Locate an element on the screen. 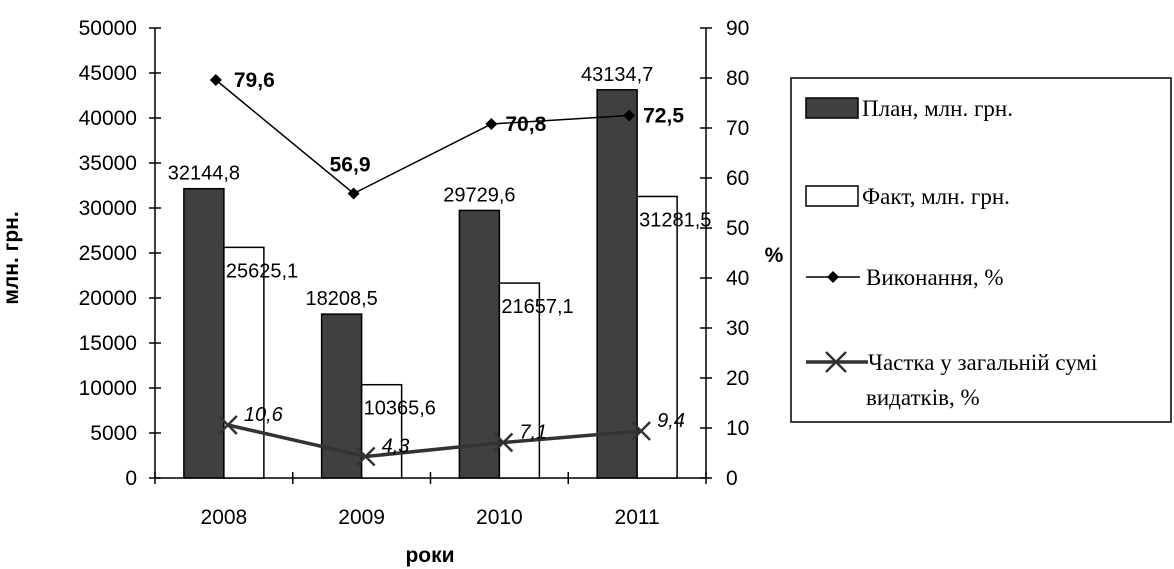 This screenshot has width=1174, height=569. y2-tick-label: 10 is located at coordinates (737, 428).